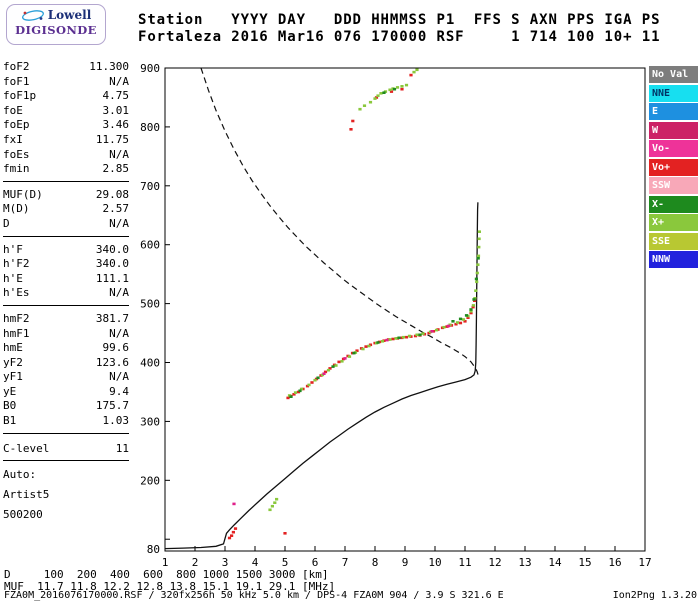 This screenshot has height=601, width=700. I want to click on param-yF2: yF2 123.6, so click(66, 363).